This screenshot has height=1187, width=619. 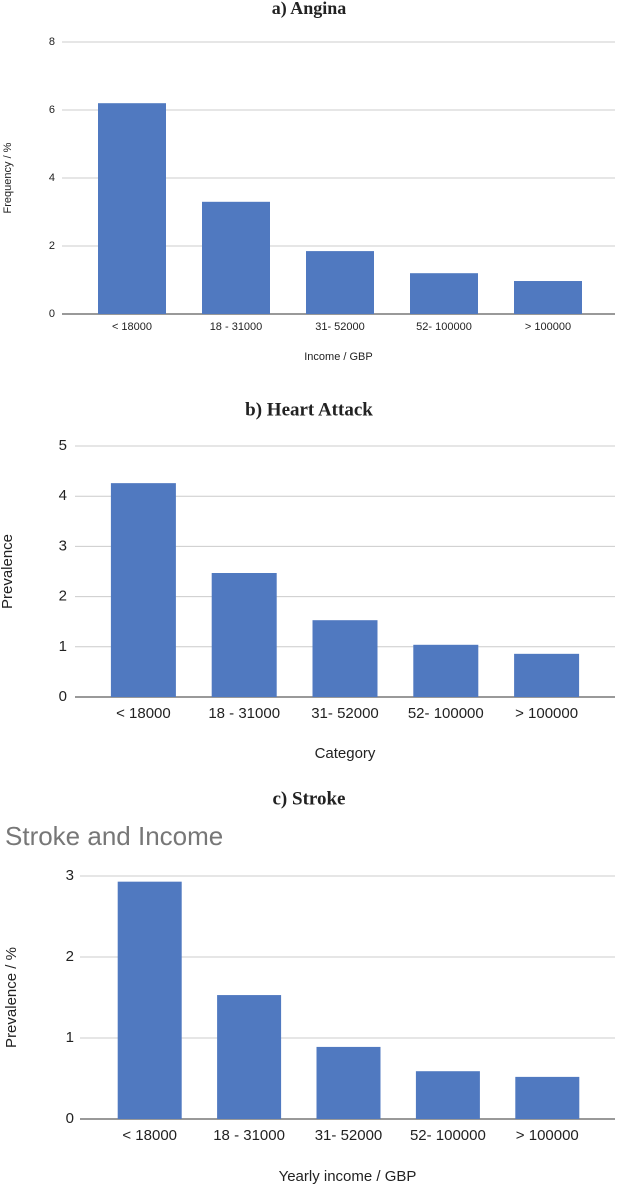 What do you see at coordinates (348, 1176) in the screenshot?
I see `x-axis-title: Yearly income / GBP` at bounding box center [348, 1176].